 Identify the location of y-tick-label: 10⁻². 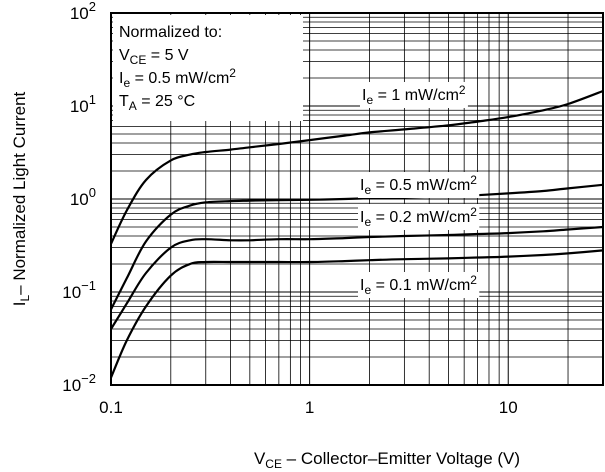
(79, 383).